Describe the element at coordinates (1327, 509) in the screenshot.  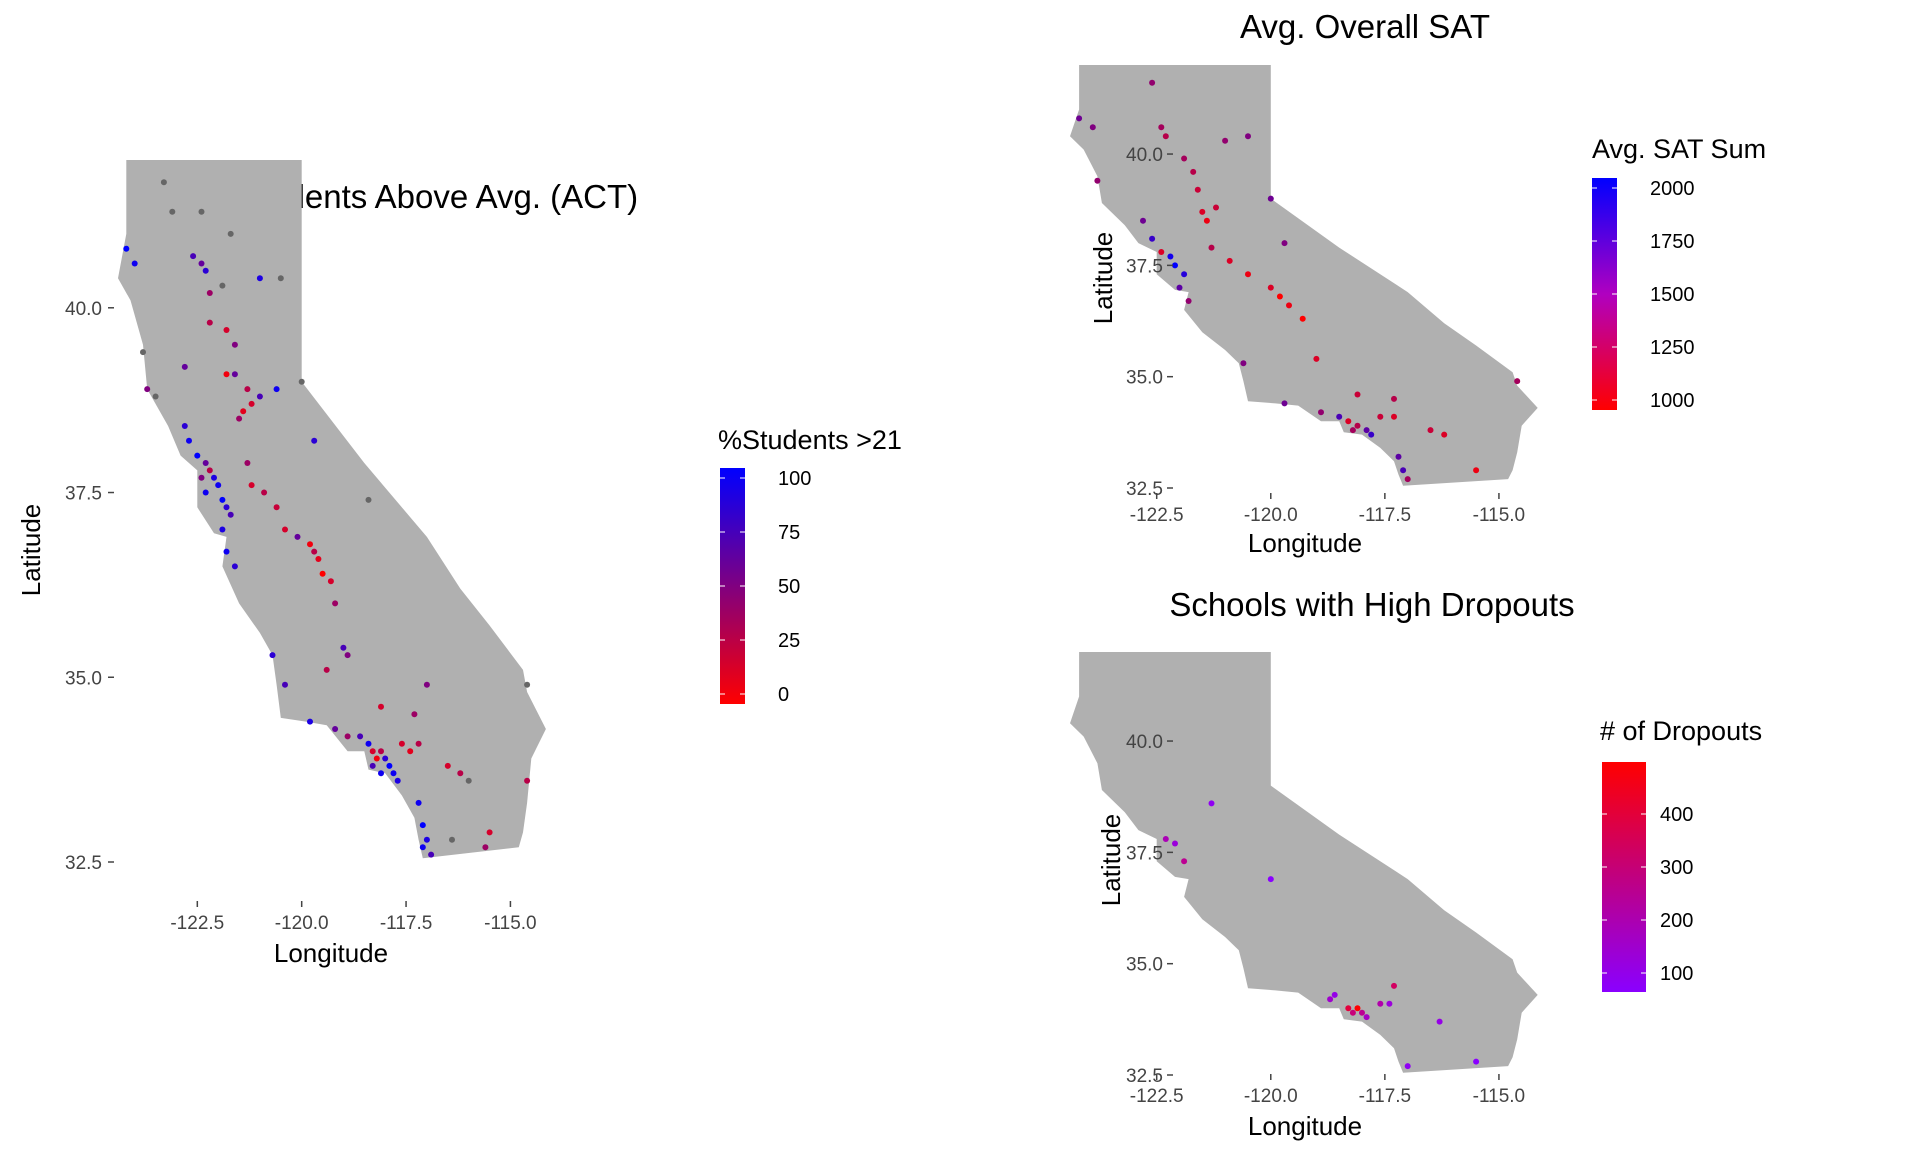
I see `sat-x-axis: -122.5 -120.0 -117.5 -115.0` at that location.